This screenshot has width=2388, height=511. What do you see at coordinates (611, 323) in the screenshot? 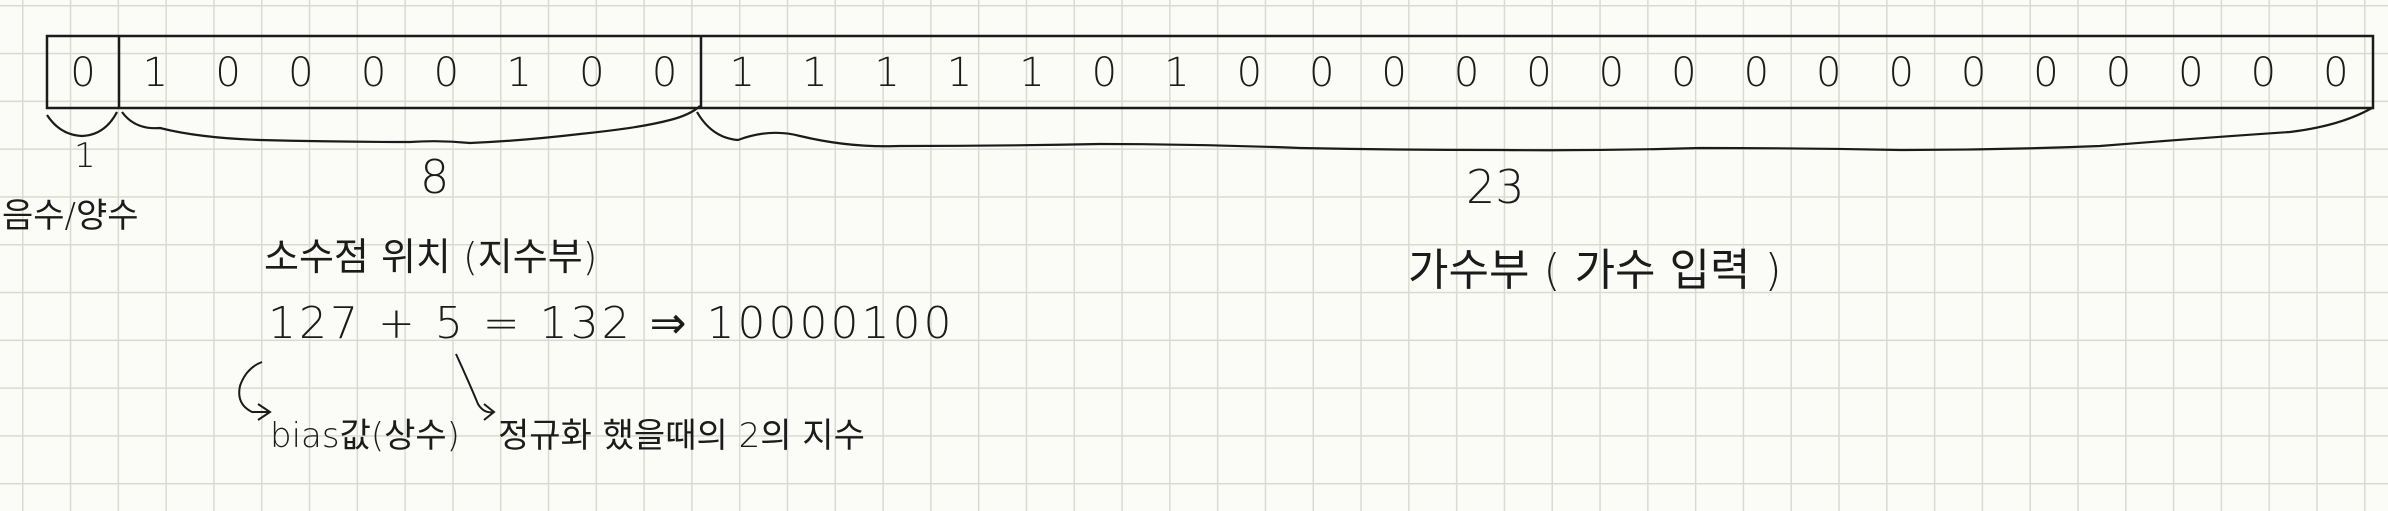
I see `bias-formula: 127 + 5 = 132 ⇒ 10000100` at bounding box center [611, 323].